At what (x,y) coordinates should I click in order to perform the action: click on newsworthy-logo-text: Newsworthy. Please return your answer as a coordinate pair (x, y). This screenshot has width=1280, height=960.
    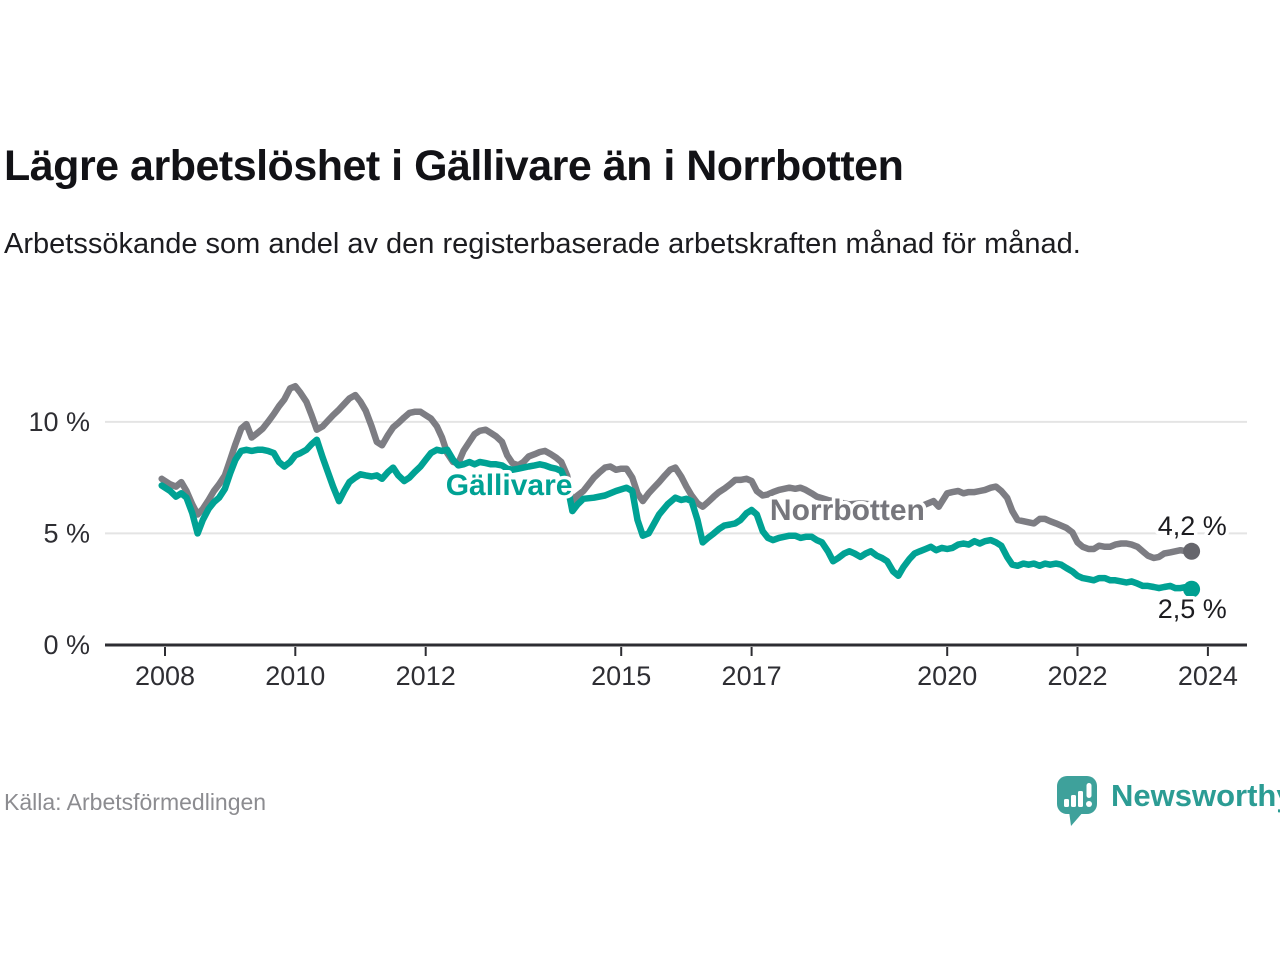
    Looking at the image, I should click on (1195, 795).